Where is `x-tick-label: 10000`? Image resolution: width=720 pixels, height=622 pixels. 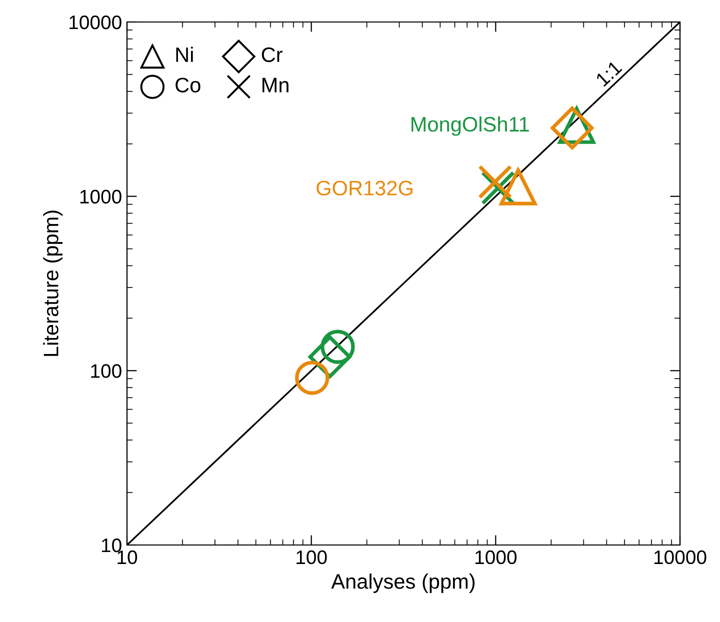
x-tick-label: 10000 is located at coordinates (680, 557).